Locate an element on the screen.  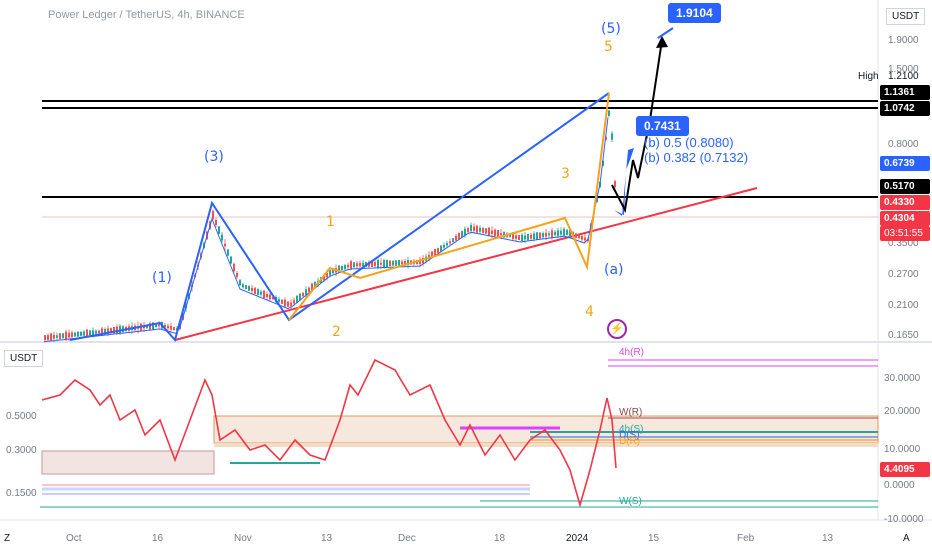
wave-sub-3: 3 is located at coordinates (565, 174).